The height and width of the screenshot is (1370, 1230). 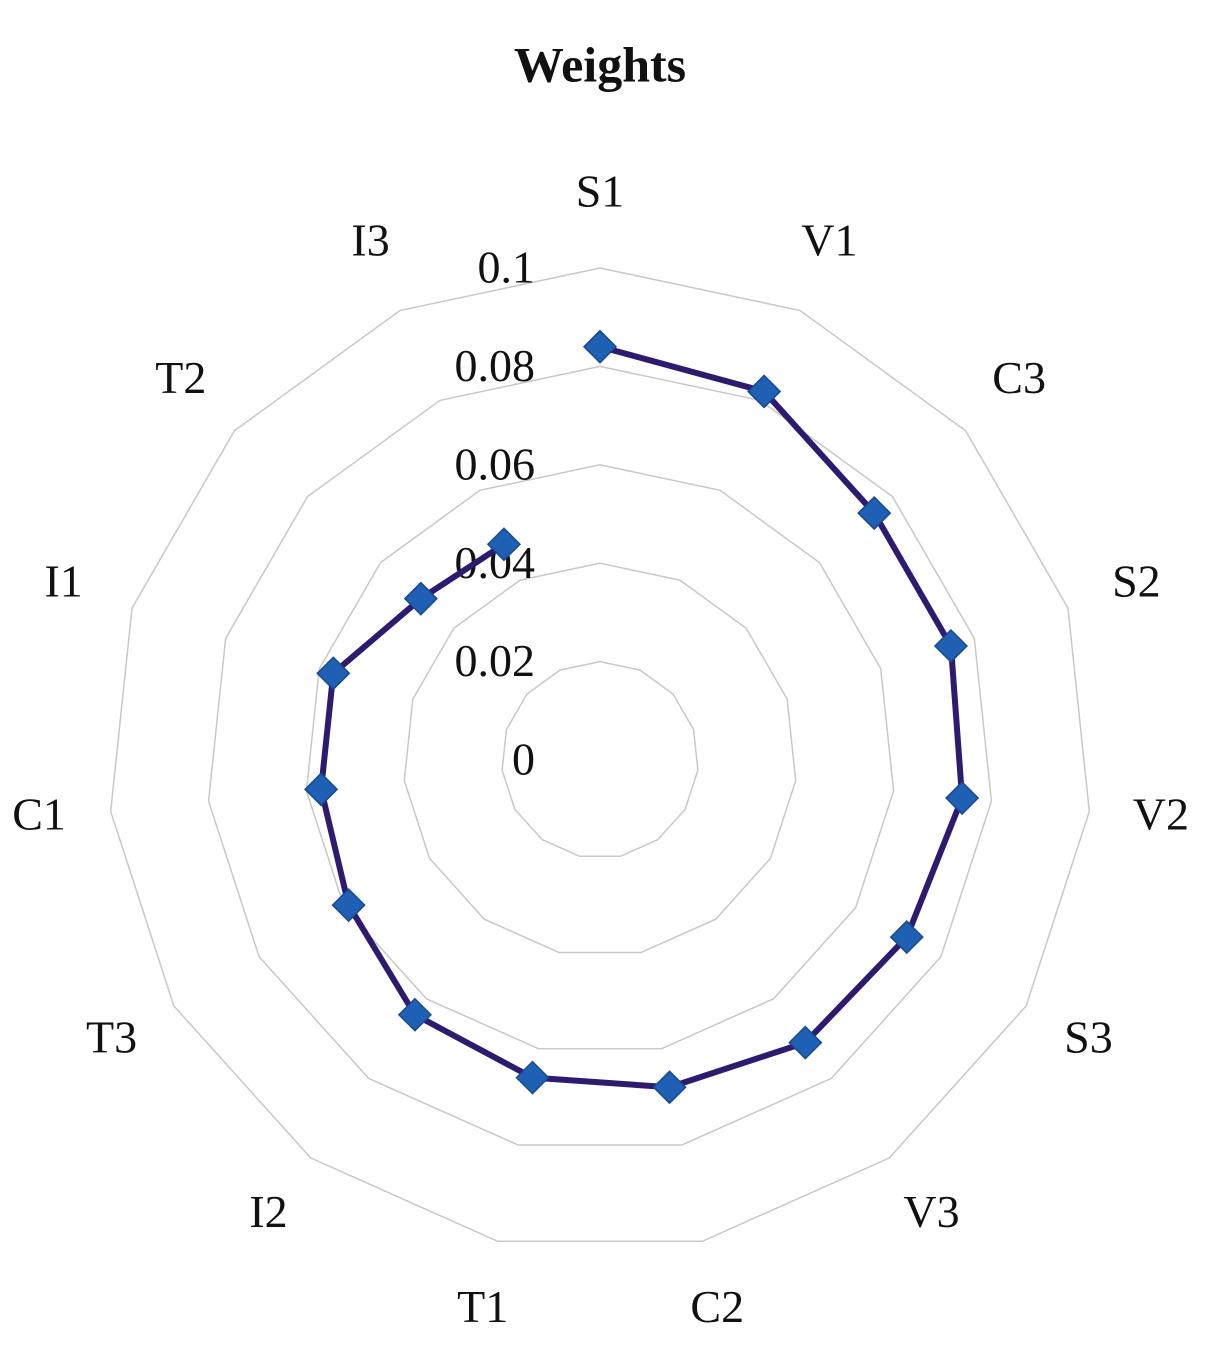 I want to click on y-tick-label: 0.06, so click(x=495, y=463).